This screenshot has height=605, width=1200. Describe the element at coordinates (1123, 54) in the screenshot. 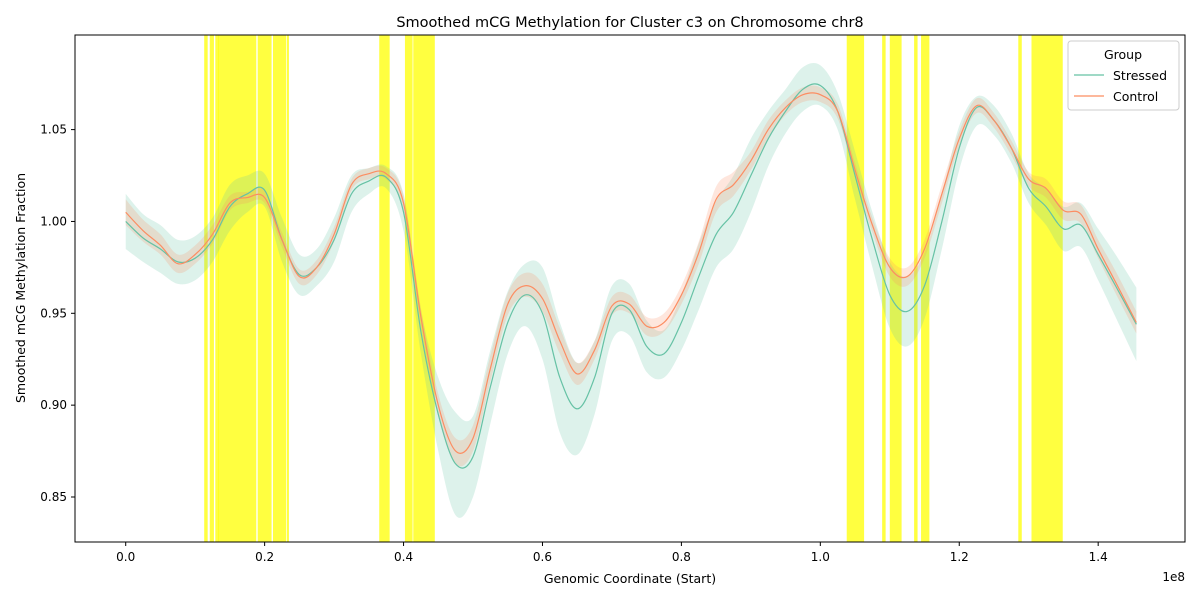

I see `legend-title: Group` at that location.